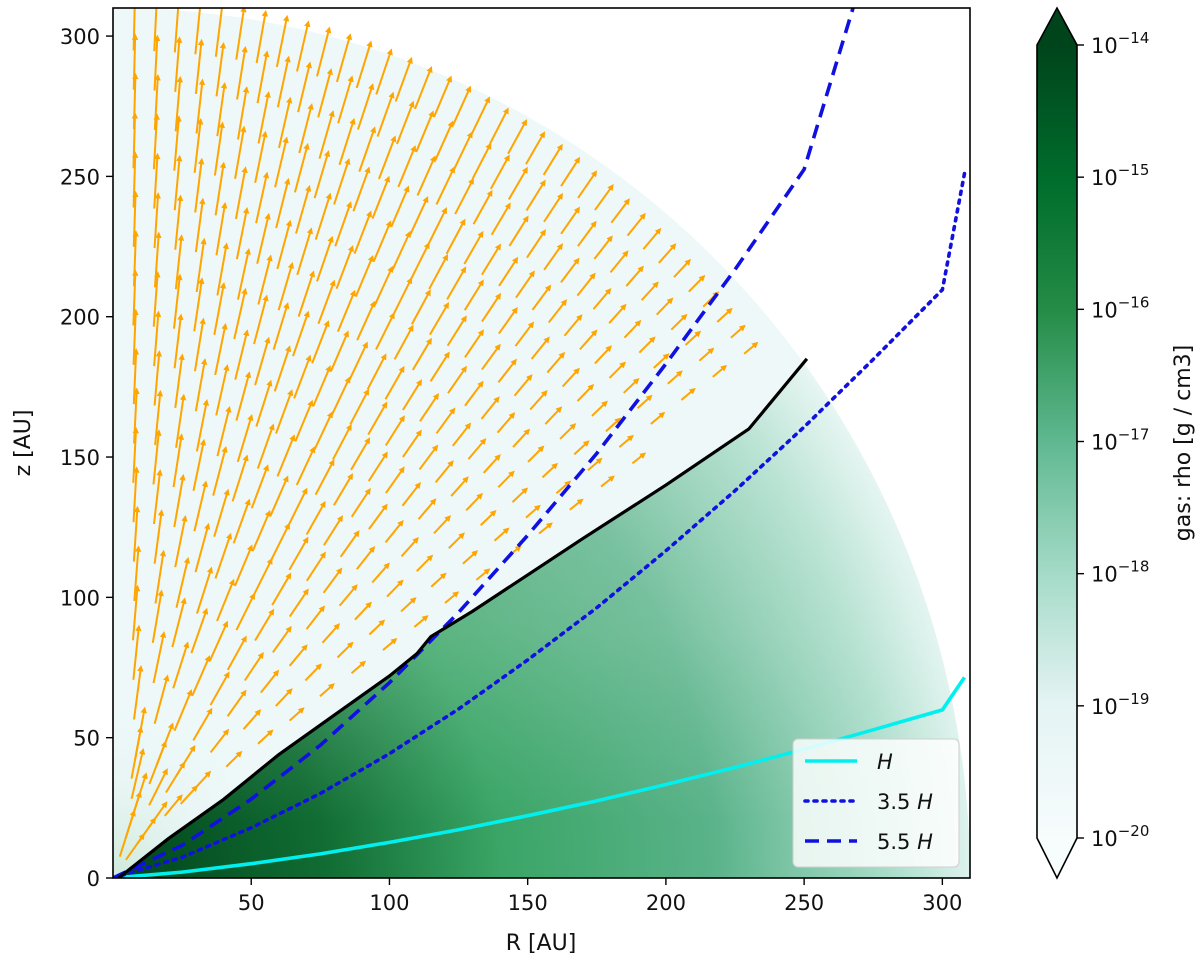 The height and width of the screenshot is (969, 1200). What do you see at coordinates (1120, 440) in the screenshot?
I see `colorbar-tick-label: 10−17` at bounding box center [1120, 440].